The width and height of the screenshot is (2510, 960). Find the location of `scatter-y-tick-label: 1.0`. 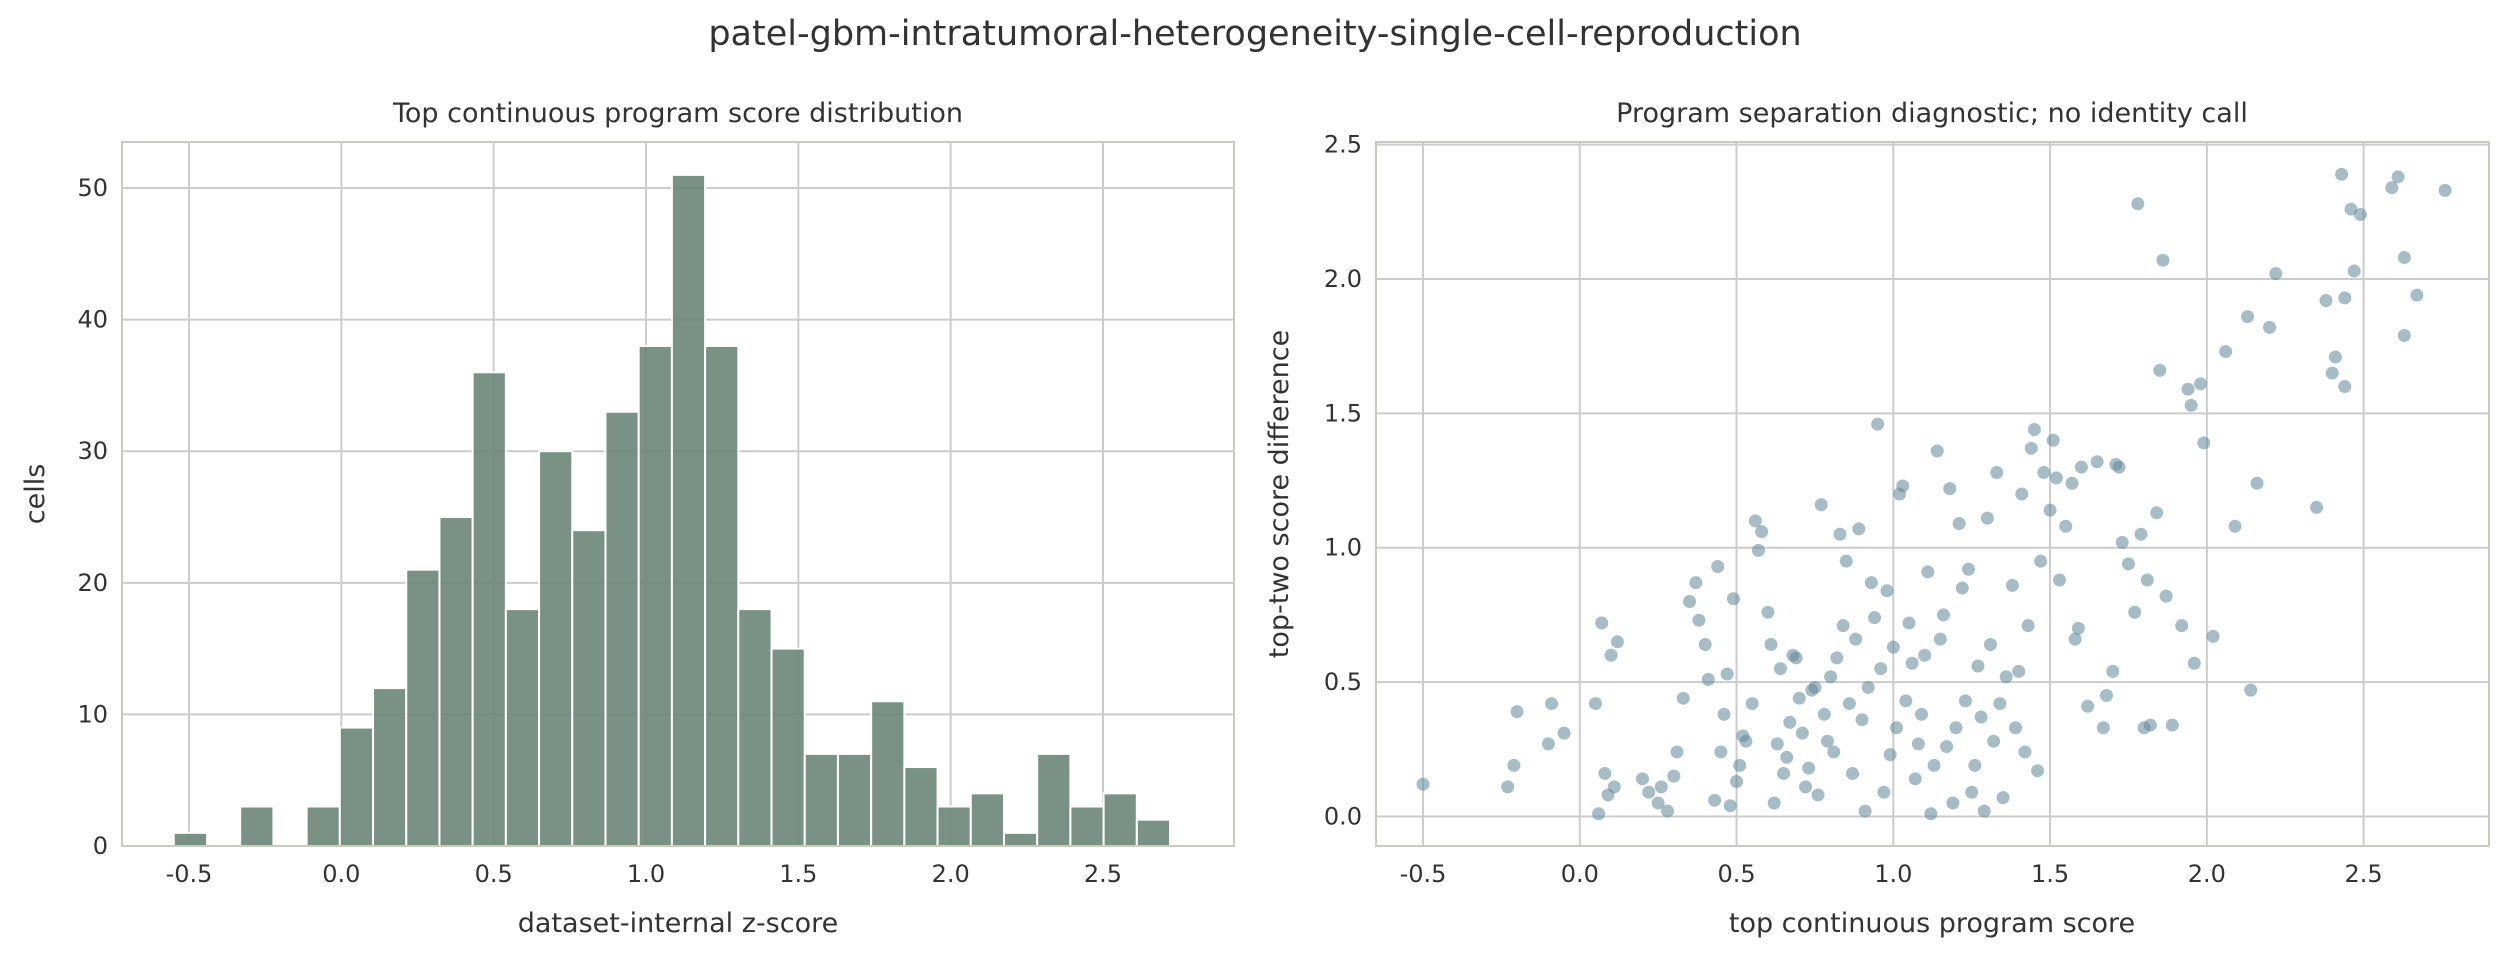

scatter-y-tick-label: 1.0 is located at coordinates (1343, 548).